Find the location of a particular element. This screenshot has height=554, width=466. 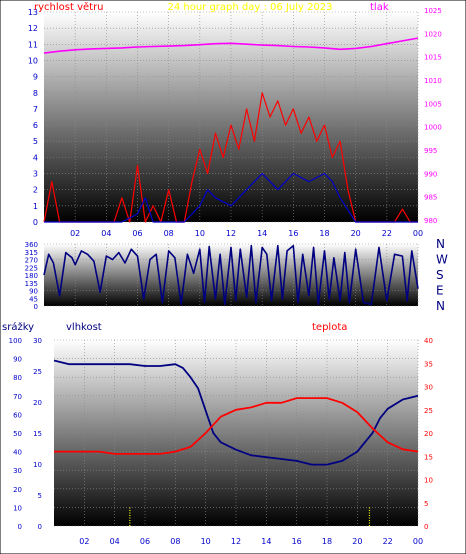

temperature-tick: 40 is located at coordinates (428, 341).